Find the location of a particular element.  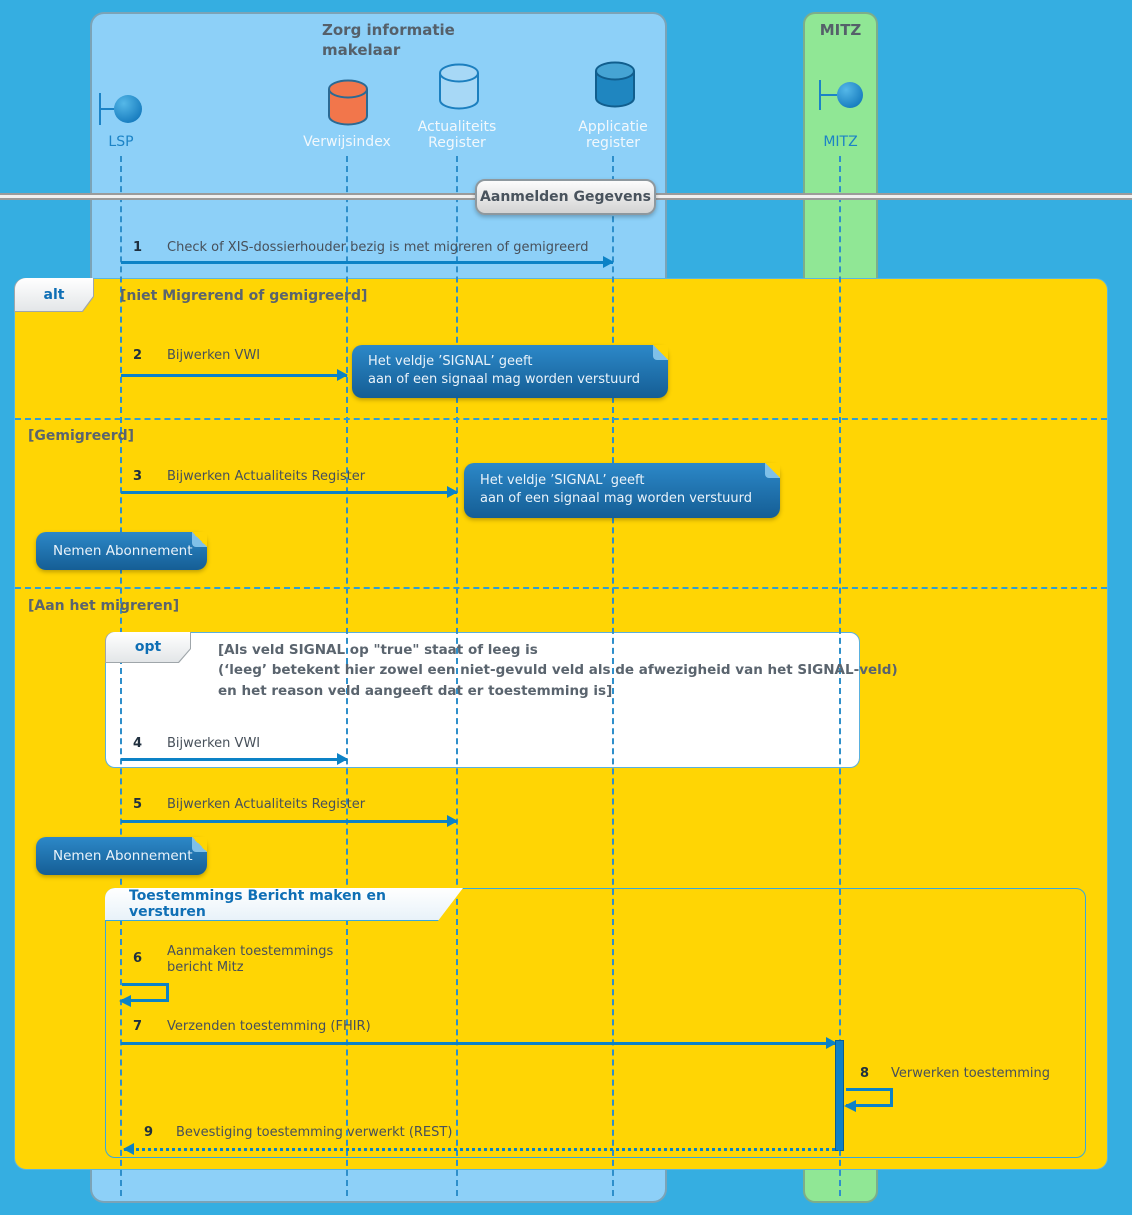

message-5-number: 5 is located at coordinates (138, 804).